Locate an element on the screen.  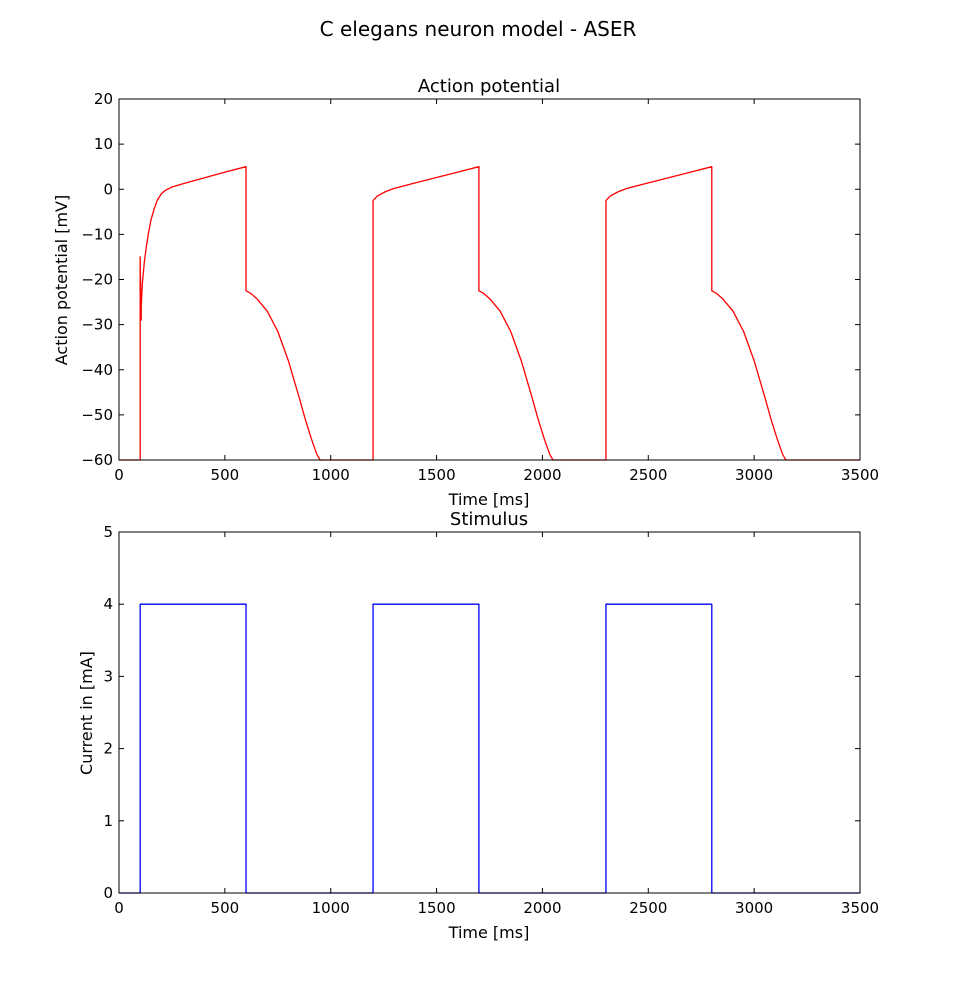
stimulus-xtick-label: 3500 is located at coordinates (860, 908).